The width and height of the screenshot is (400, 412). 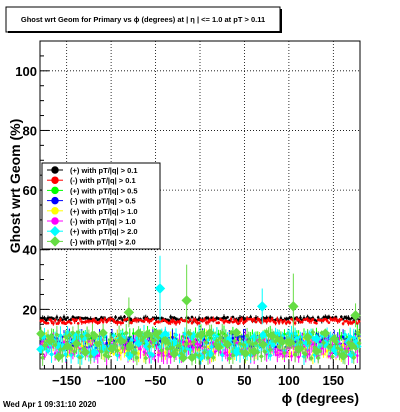 What do you see at coordinates (110, 380) in the screenshot?
I see `x-tick-label: −100` at bounding box center [110, 380].